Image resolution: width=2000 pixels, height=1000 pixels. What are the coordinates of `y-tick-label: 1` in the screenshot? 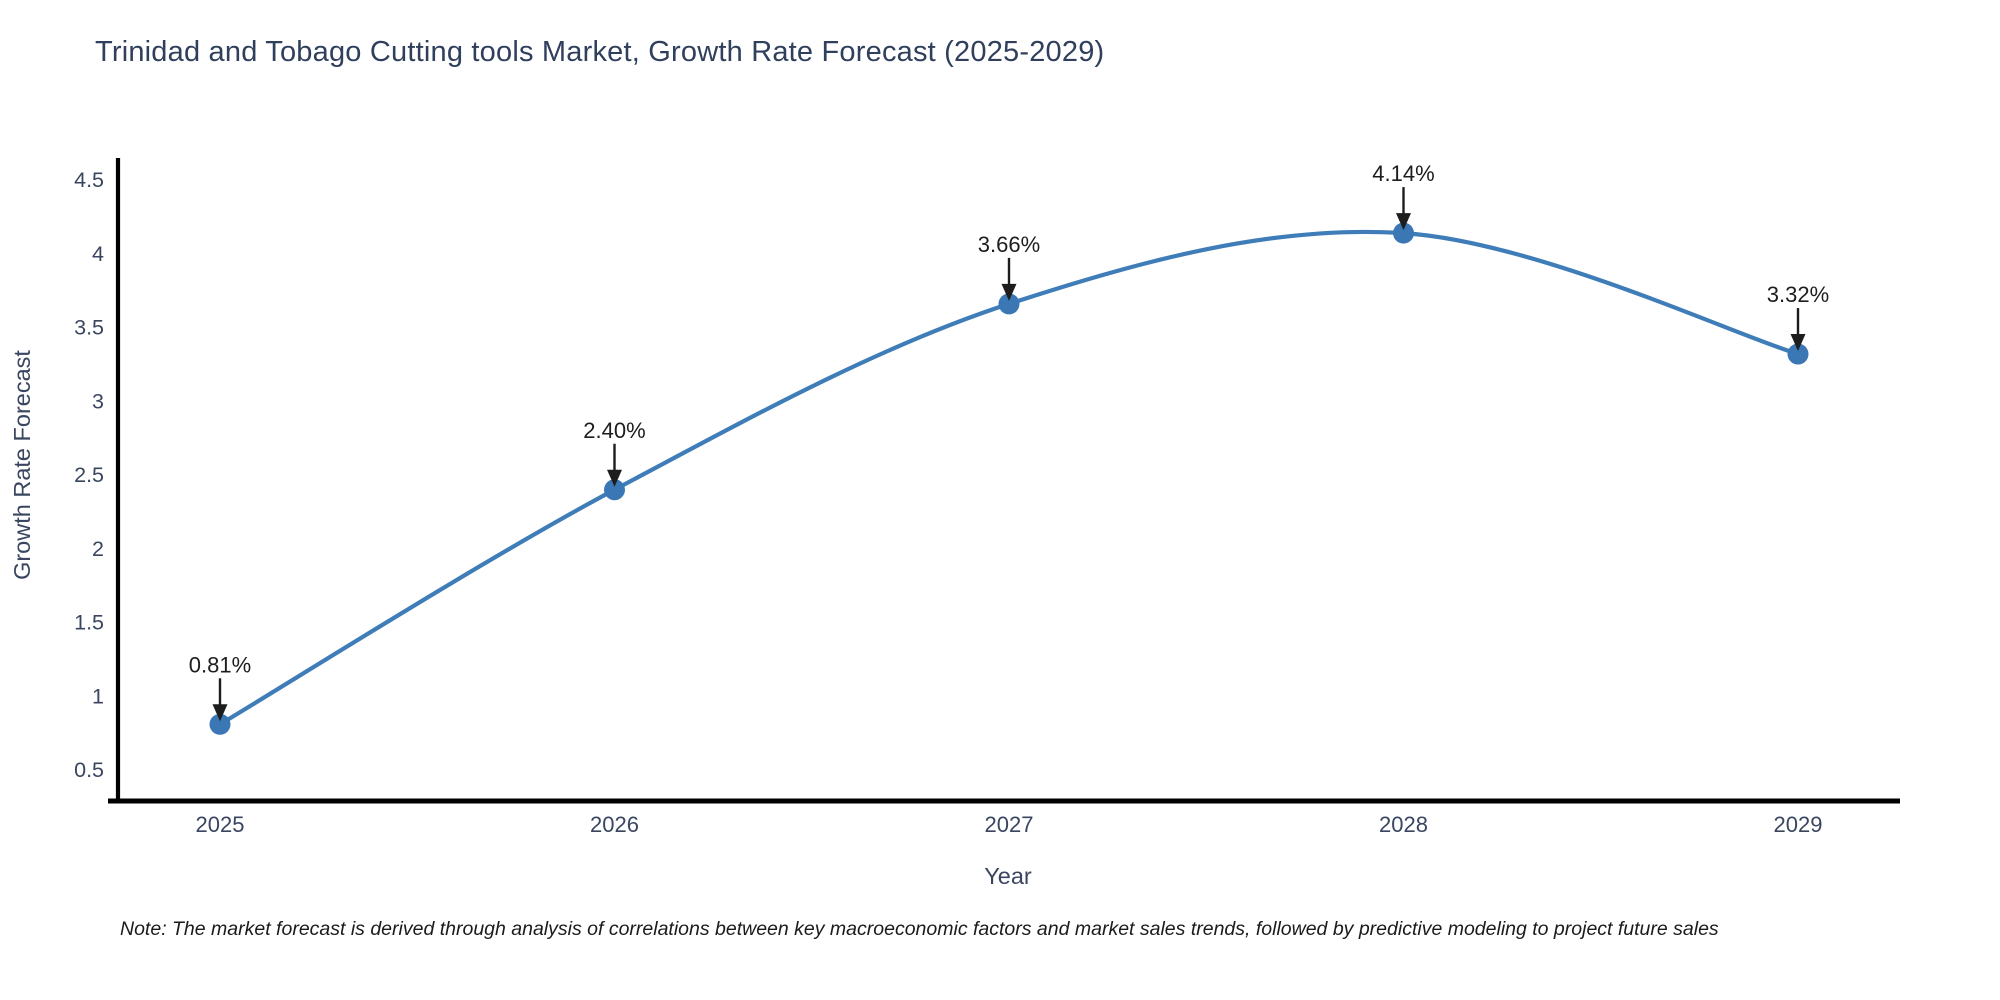 It's located at (98, 696).